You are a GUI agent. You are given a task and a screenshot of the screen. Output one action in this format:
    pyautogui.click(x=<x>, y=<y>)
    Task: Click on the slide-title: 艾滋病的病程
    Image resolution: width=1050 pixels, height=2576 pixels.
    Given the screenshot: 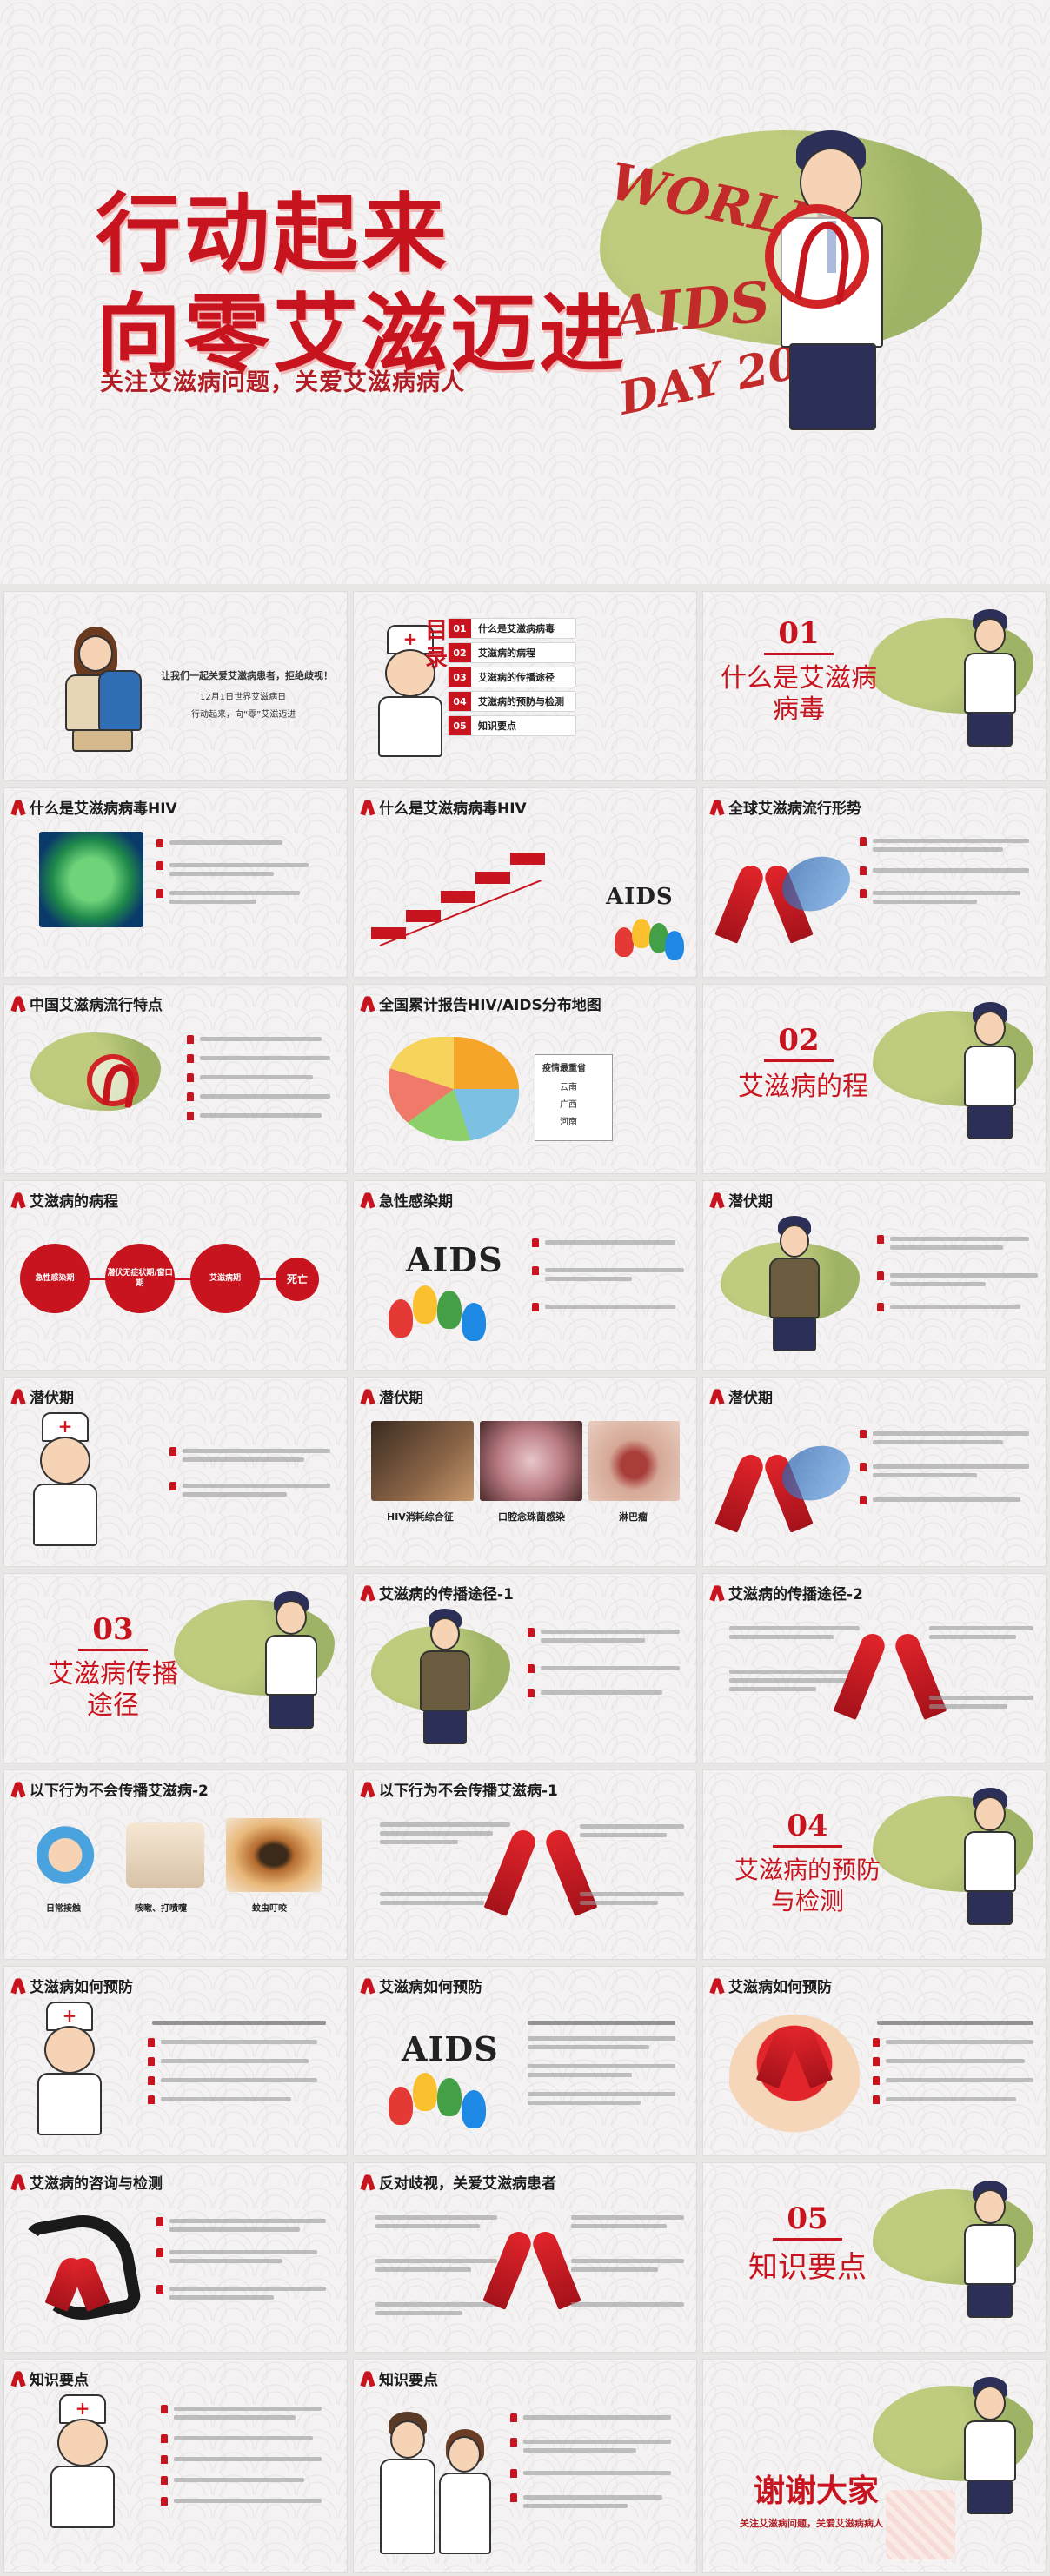 What is the action you would take?
    pyautogui.click(x=65, y=1200)
    